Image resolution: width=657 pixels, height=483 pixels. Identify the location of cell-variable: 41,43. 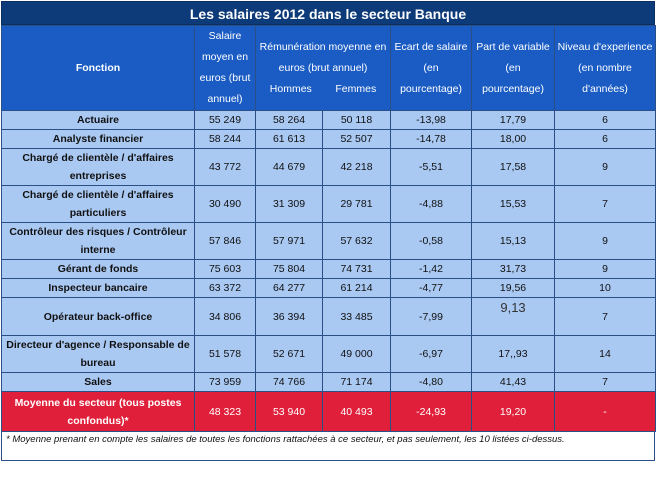
(513, 382).